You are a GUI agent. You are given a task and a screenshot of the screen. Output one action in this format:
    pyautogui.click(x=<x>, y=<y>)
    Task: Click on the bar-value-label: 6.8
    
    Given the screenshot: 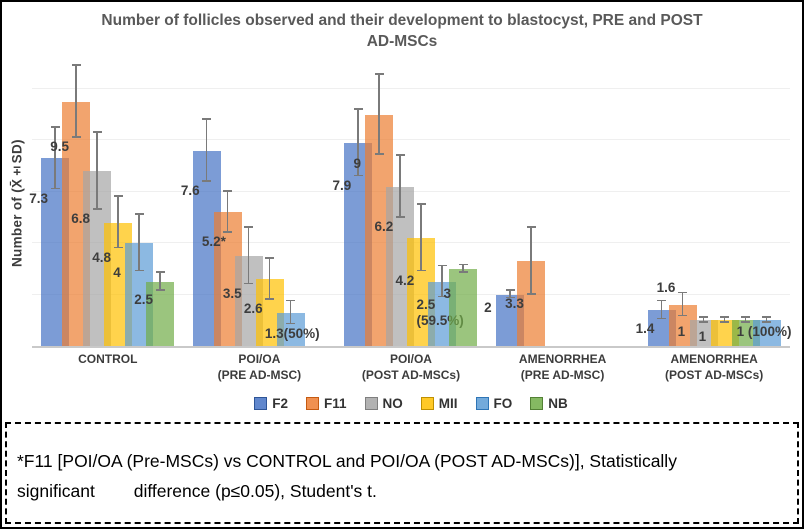 What is the action you would take?
    pyautogui.click(x=81, y=219)
    